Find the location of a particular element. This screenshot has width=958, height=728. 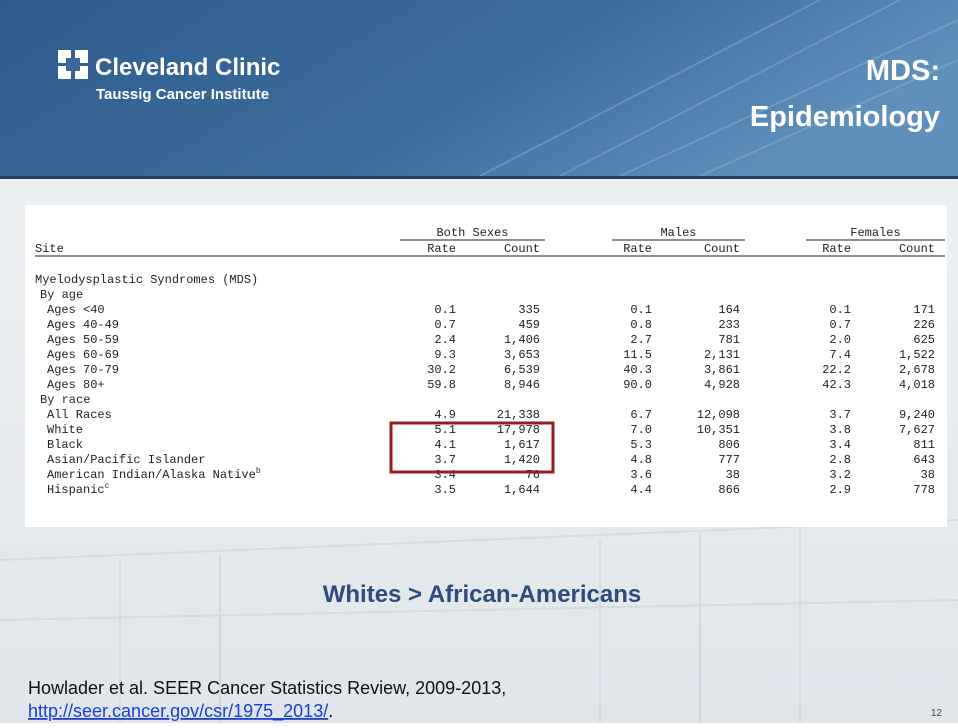

cell: 7,627 is located at coordinates (917, 430).